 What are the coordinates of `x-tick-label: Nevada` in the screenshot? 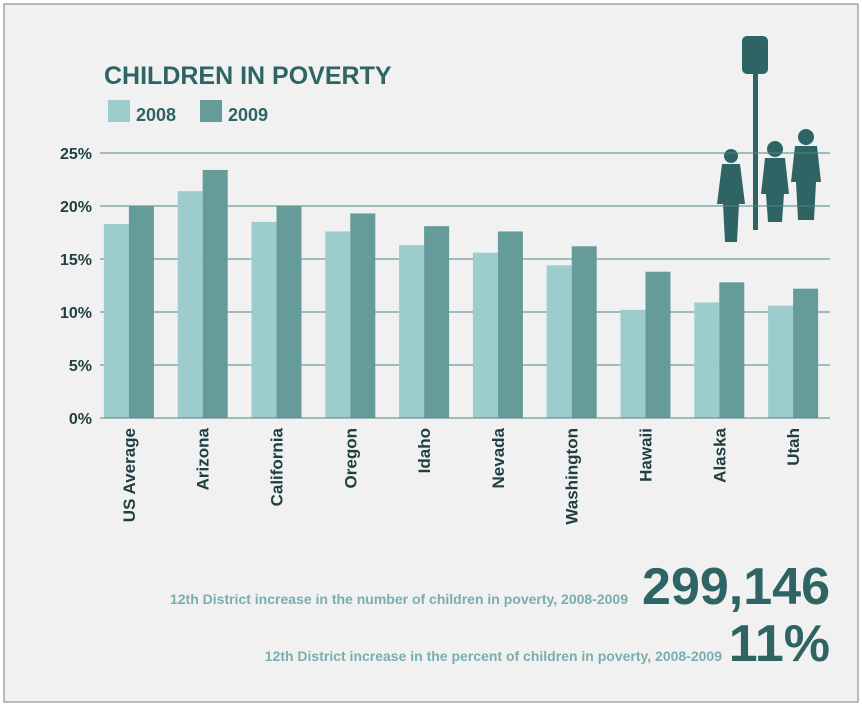 It's located at (498, 457).